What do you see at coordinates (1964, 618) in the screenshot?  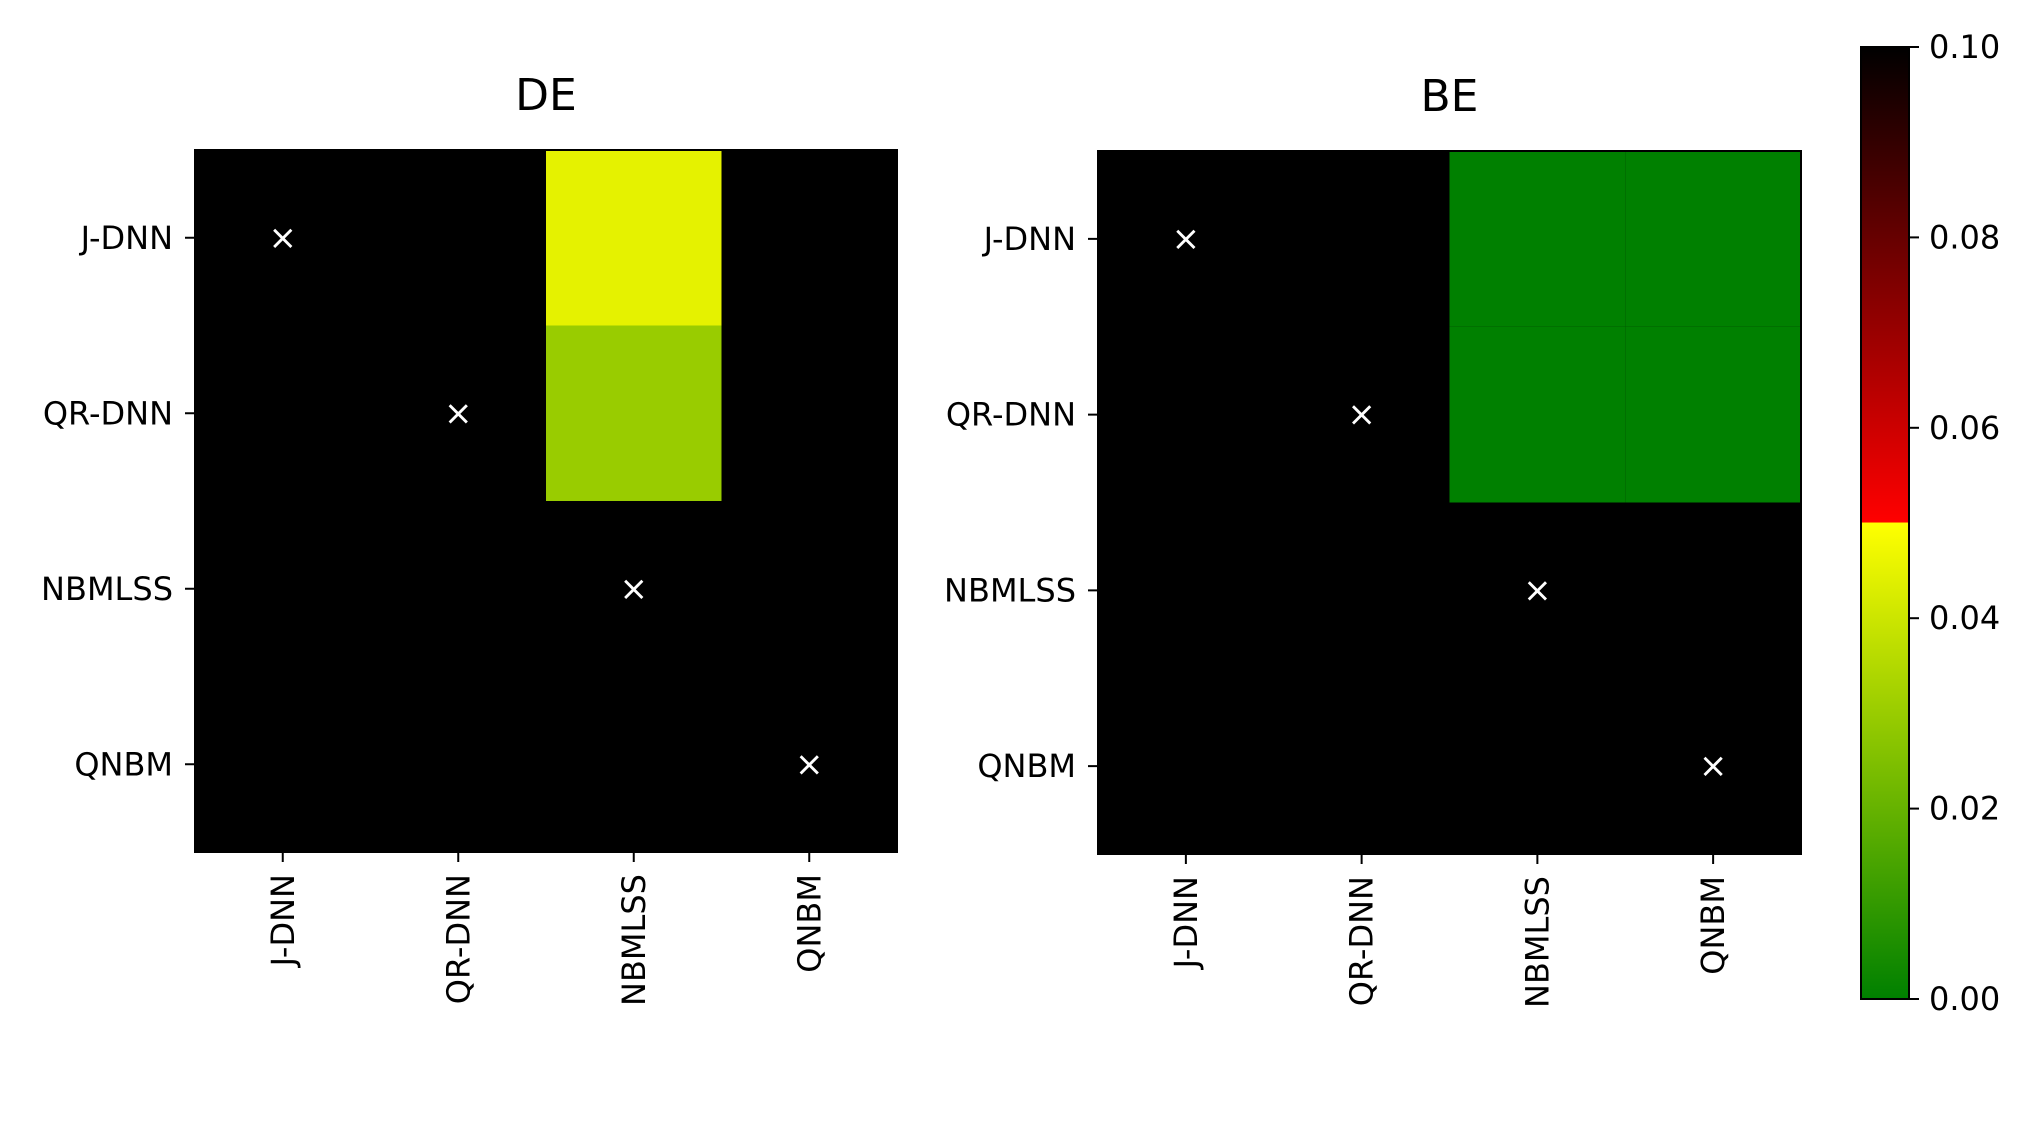 I see `colorbar-tick-label: 0.04` at bounding box center [1964, 618].